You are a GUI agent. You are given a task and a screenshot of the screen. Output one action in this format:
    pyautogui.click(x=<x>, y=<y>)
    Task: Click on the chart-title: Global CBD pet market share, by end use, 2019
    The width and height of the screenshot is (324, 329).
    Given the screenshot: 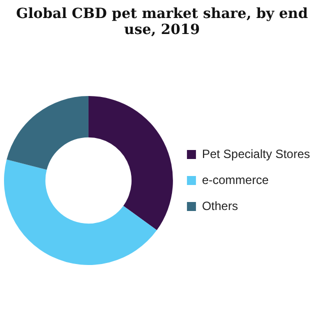 What is the action you would take?
    pyautogui.click(x=162, y=21)
    